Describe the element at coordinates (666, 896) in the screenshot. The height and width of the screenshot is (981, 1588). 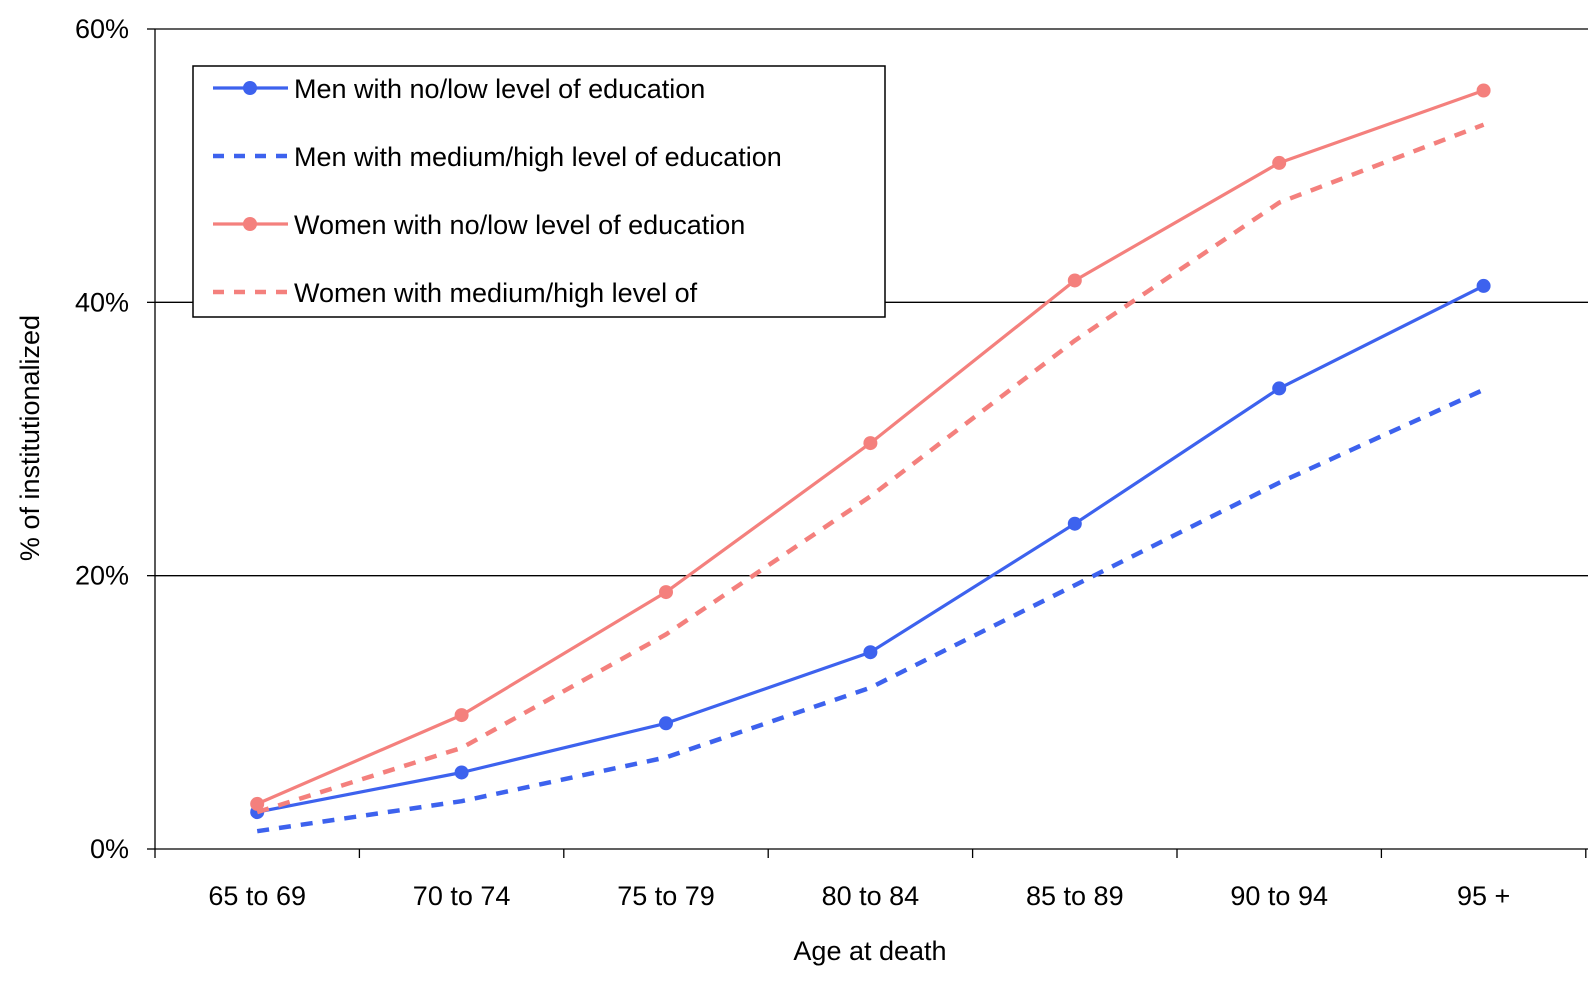
I see `x-tick-label-75-to-79: 75 to 79` at that location.